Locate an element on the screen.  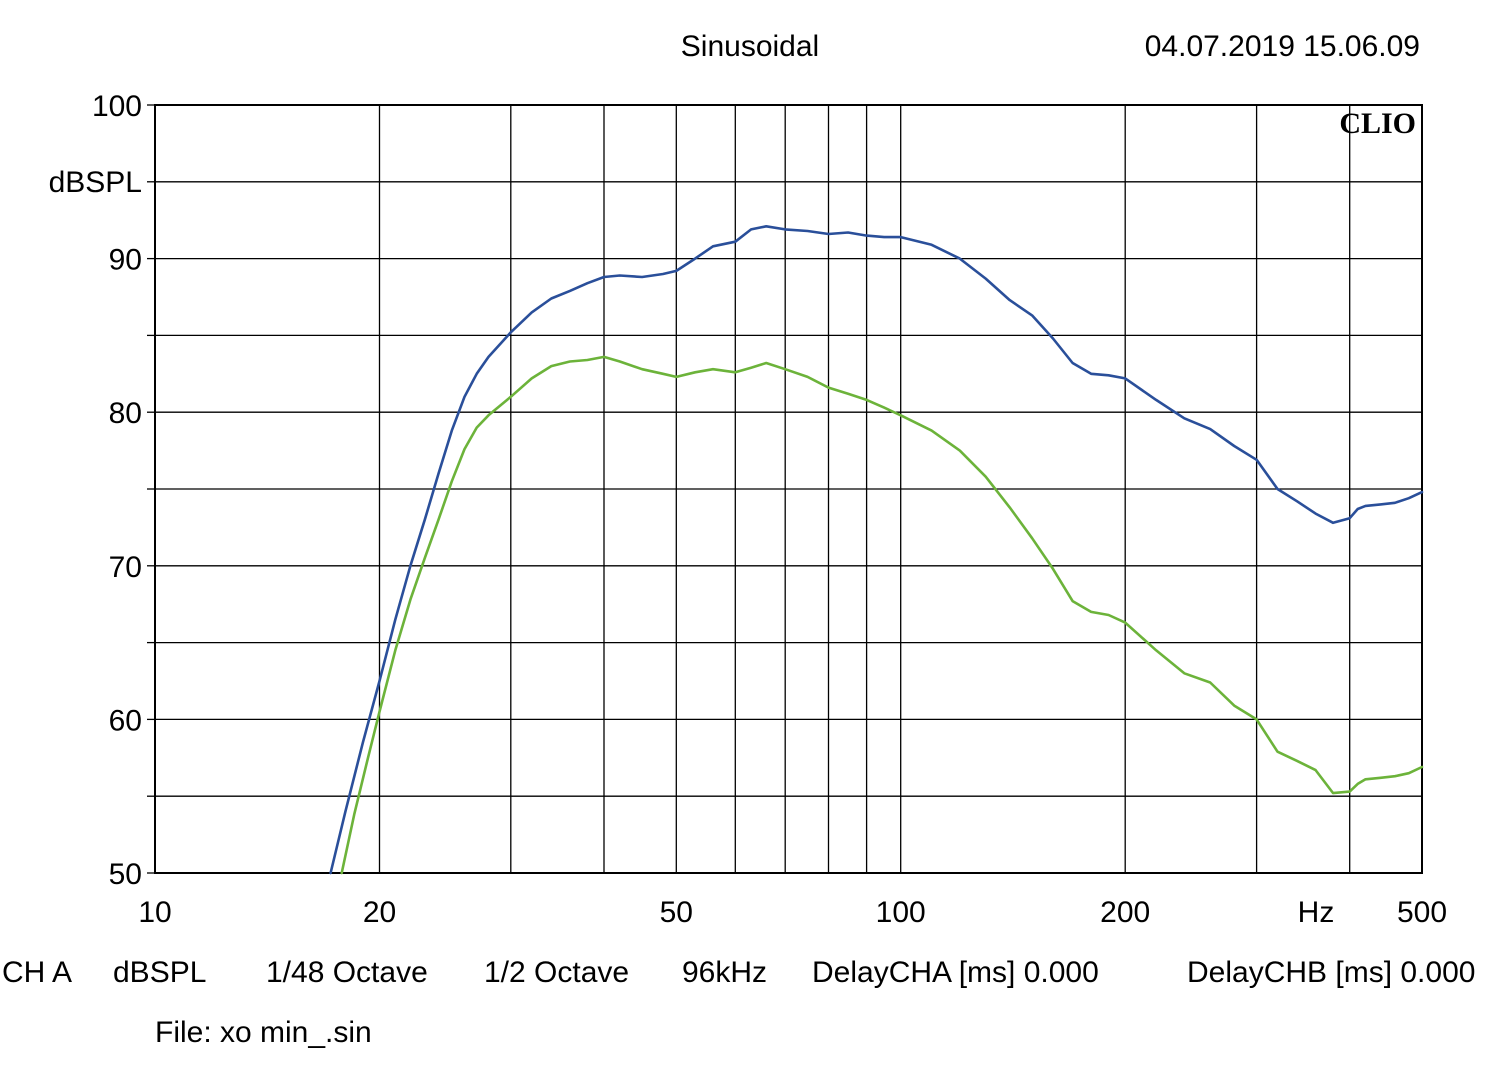
axis-ticks is located at coordinates (151, 489).